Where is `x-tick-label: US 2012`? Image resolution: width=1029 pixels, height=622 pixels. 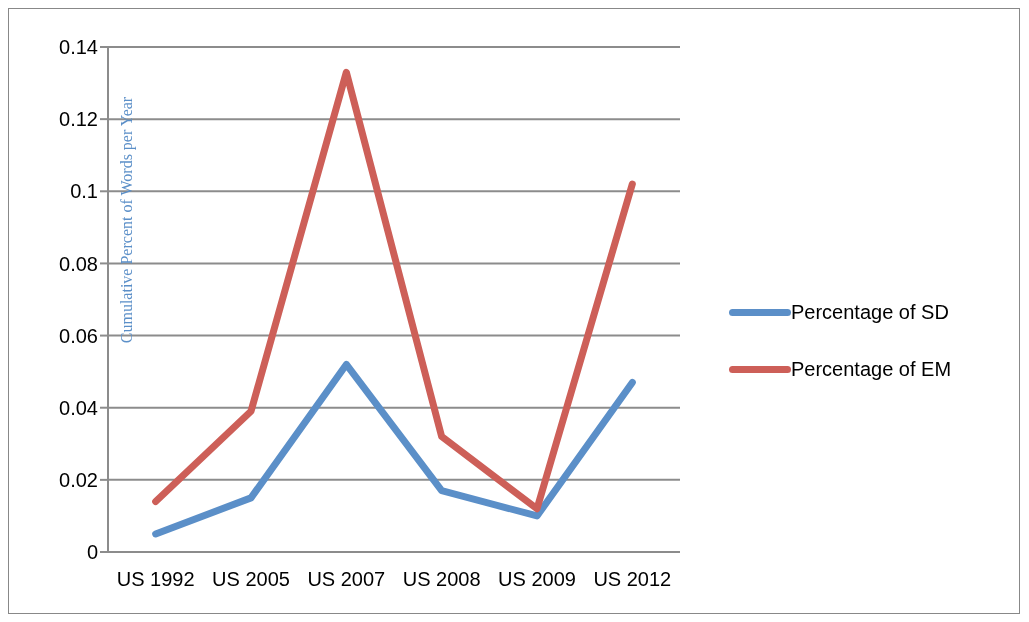
x-tick-label: US 2012 is located at coordinates (632, 579).